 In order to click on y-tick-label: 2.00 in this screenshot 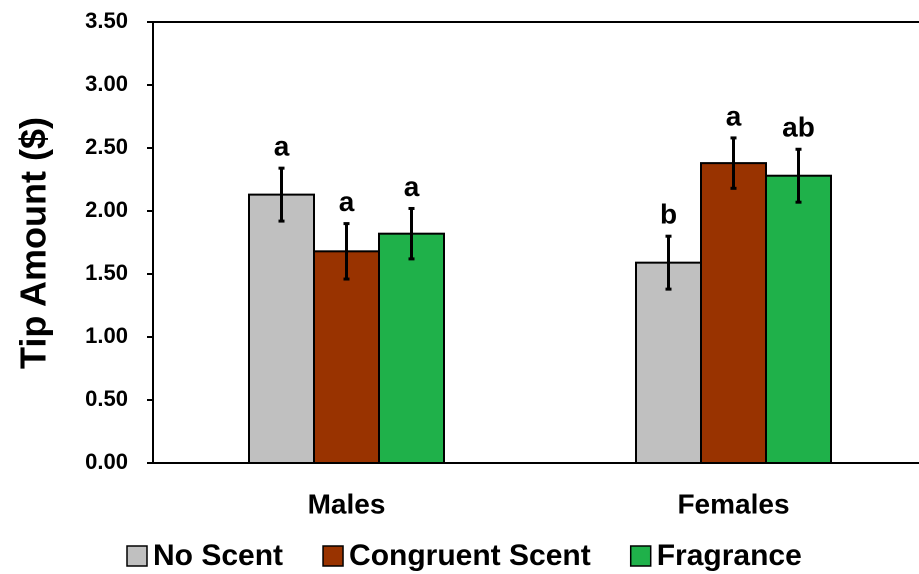, I will do `click(106, 209)`.